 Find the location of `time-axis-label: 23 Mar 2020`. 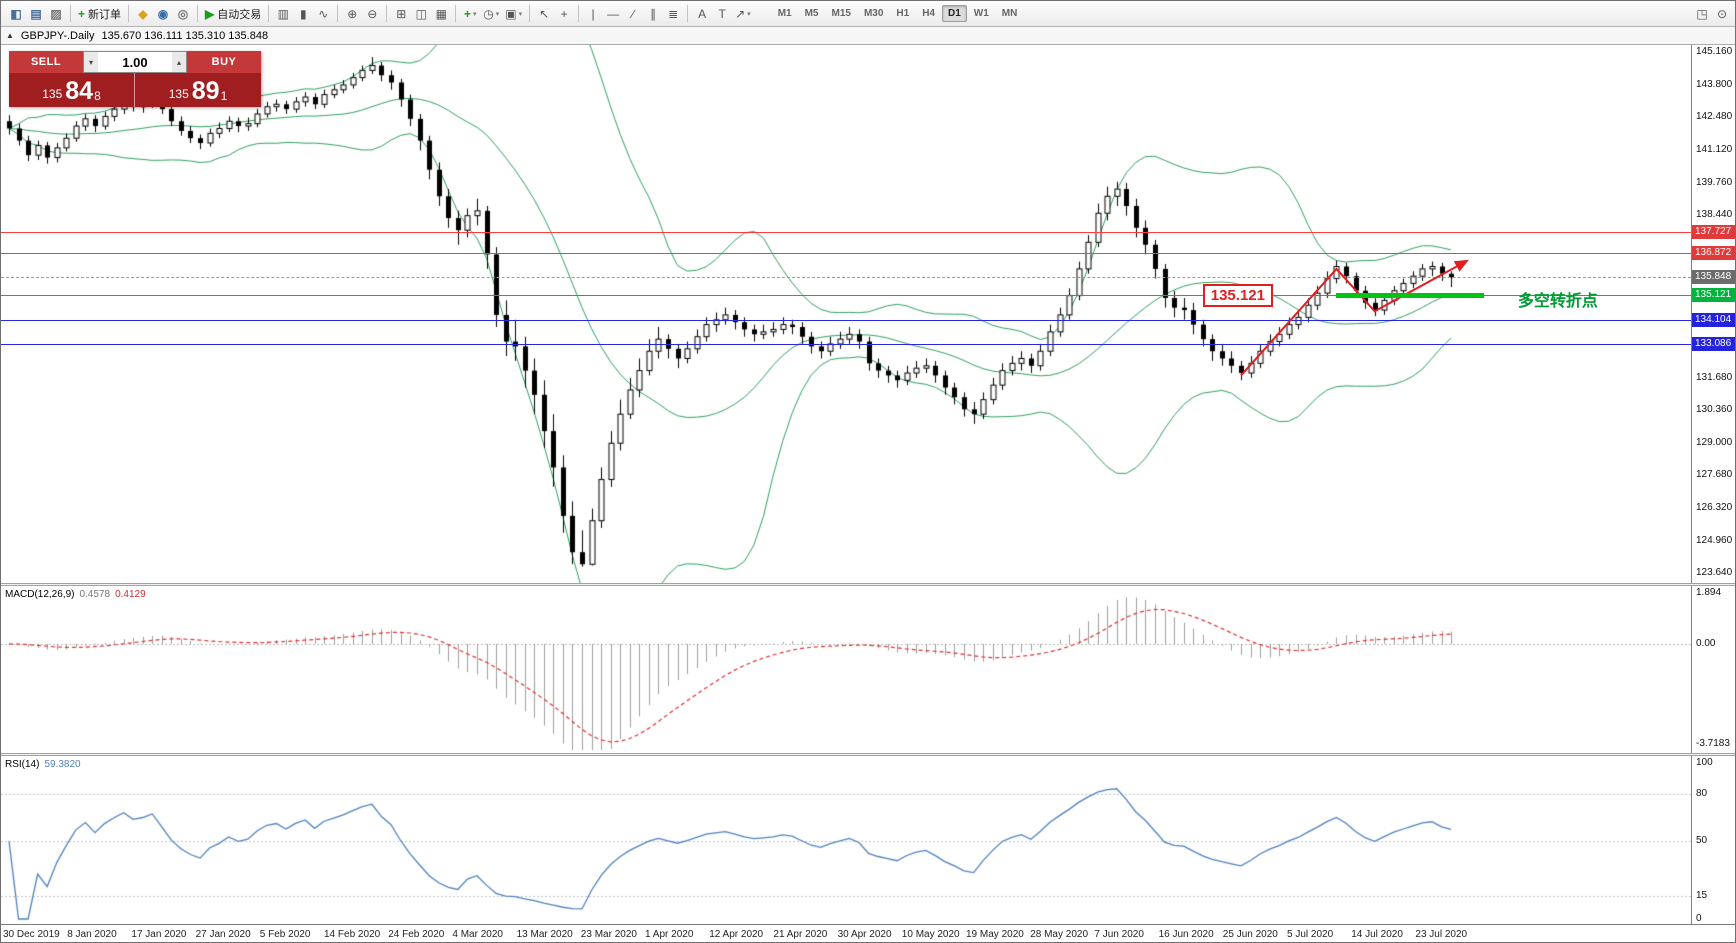

time-axis-label: 23 Mar 2020 is located at coordinates (608, 934).